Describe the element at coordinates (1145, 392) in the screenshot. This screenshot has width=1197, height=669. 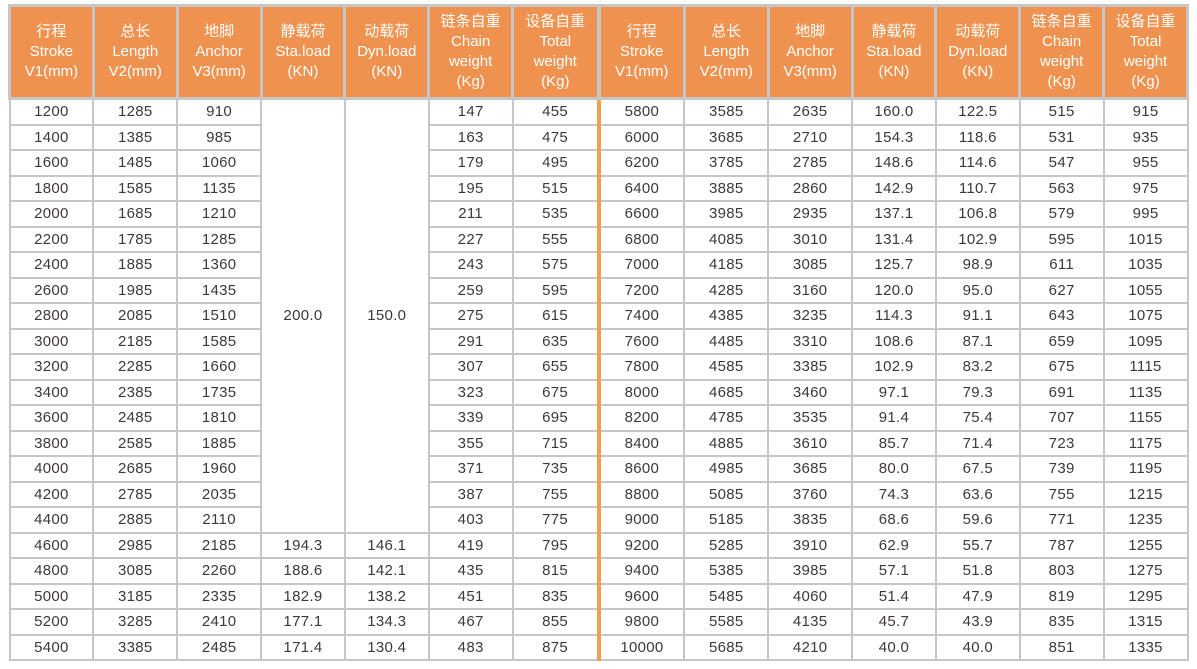
I see `table-cell: 1135` at that location.